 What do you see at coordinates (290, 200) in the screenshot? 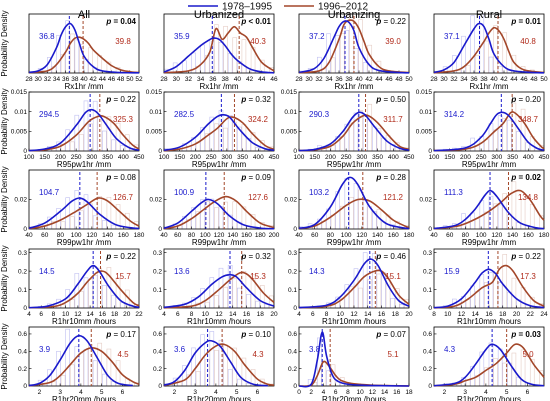
I see `y-tick-label: 0.02` at bounding box center [290, 200].